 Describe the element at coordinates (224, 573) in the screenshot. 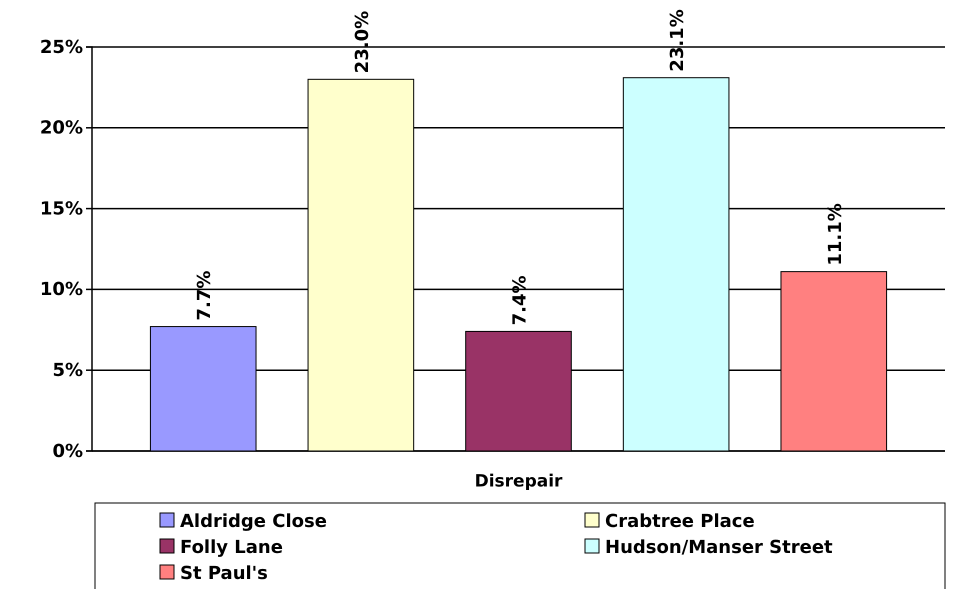

I see `legend-label: St Paul's` at that location.